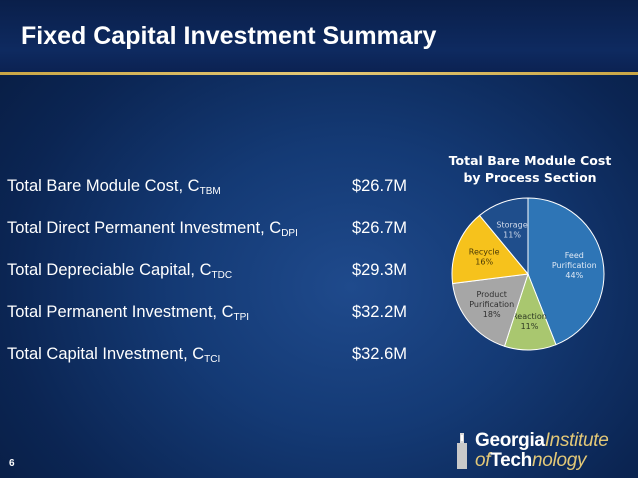 The height and width of the screenshot is (478, 638). What do you see at coordinates (114, 355) in the screenshot?
I see `summary-label: Total Capital Investment, CTCI` at bounding box center [114, 355].